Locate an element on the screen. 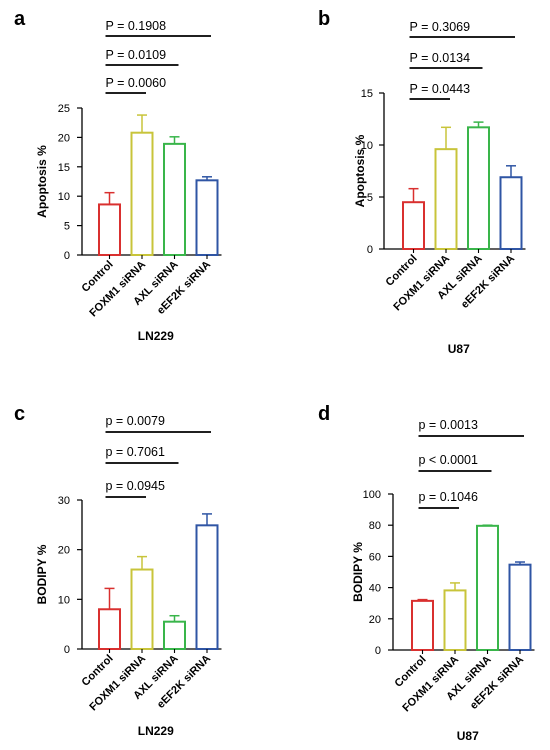  p-value-label: p = 0.0079 is located at coordinates (135, 421).